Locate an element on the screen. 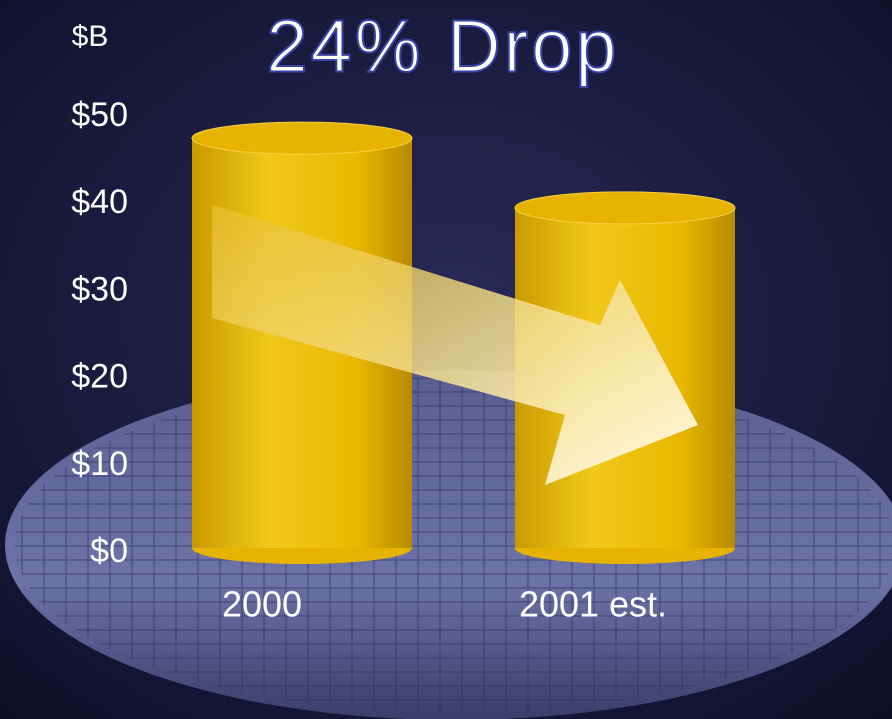 Image resolution: width=892 pixels, height=719 pixels. y-tick-label: $50 is located at coordinates (99, 115).